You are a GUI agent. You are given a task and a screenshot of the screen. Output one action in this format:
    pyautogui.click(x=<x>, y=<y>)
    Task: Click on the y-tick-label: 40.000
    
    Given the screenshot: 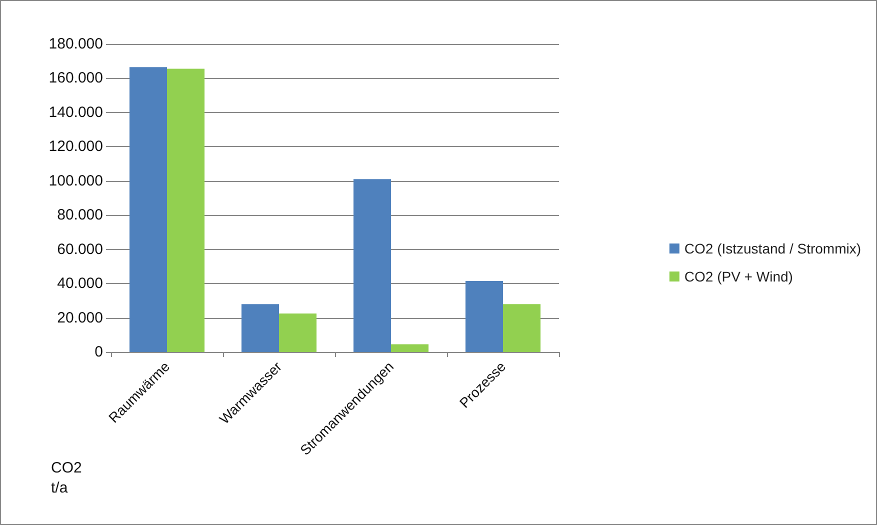 What is the action you would take?
    pyautogui.click(x=80, y=283)
    